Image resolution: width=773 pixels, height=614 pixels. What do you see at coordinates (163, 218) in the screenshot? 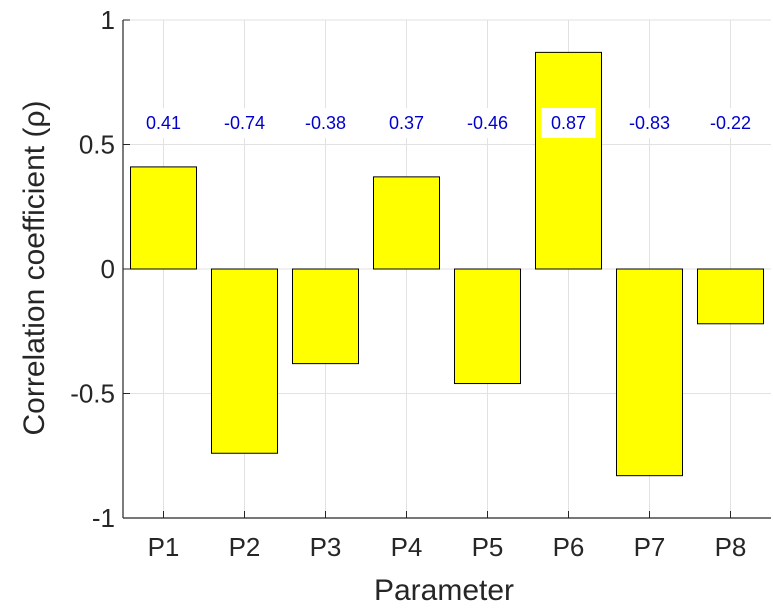
I see `bar-p1` at bounding box center [163, 218].